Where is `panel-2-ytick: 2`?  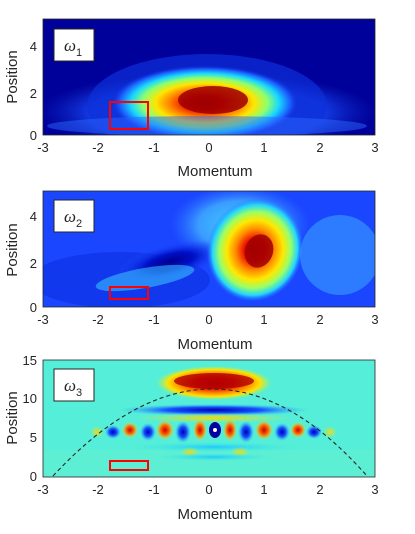
panel-2-ytick: 2 is located at coordinates (33, 263).